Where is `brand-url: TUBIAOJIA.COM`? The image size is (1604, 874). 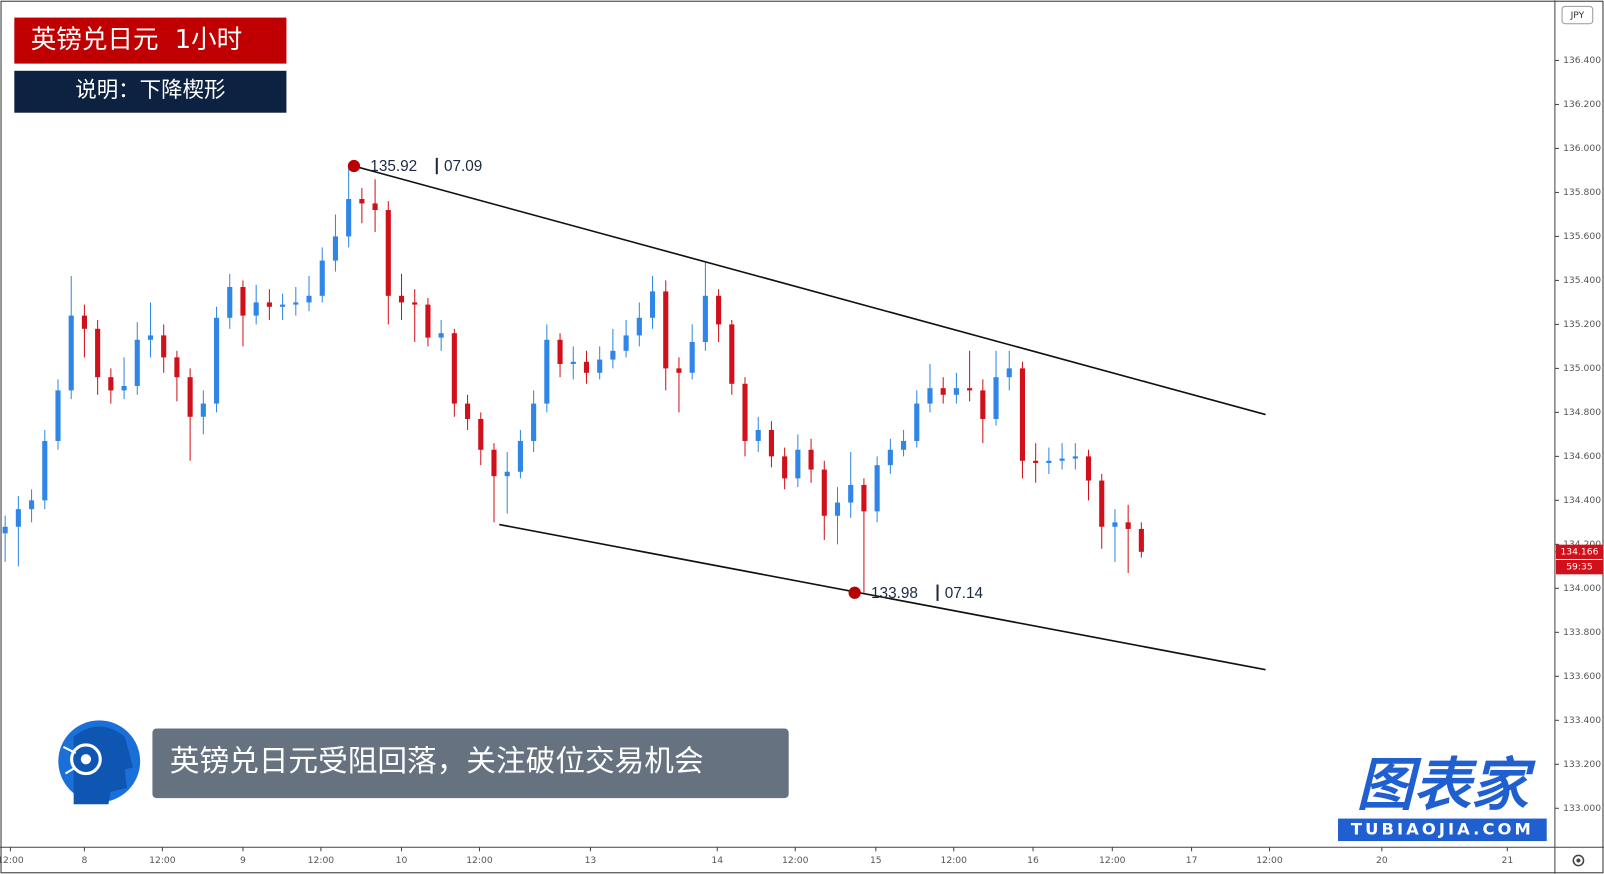
brand-url: TUBIAOJIA.COM is located at coordinates (1442, 828).